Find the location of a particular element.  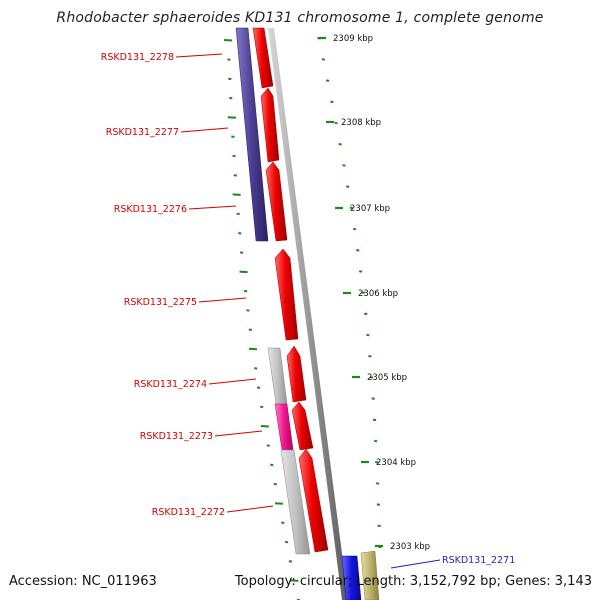

gene-feature-2271-olive is located at coordinates (370, 575).